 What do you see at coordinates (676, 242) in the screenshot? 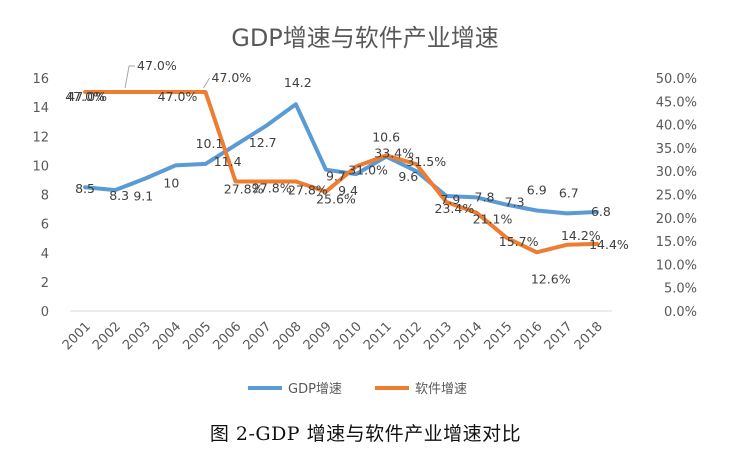
I see `right-tick-label: 15.0%` at bounding box center [676, 242].